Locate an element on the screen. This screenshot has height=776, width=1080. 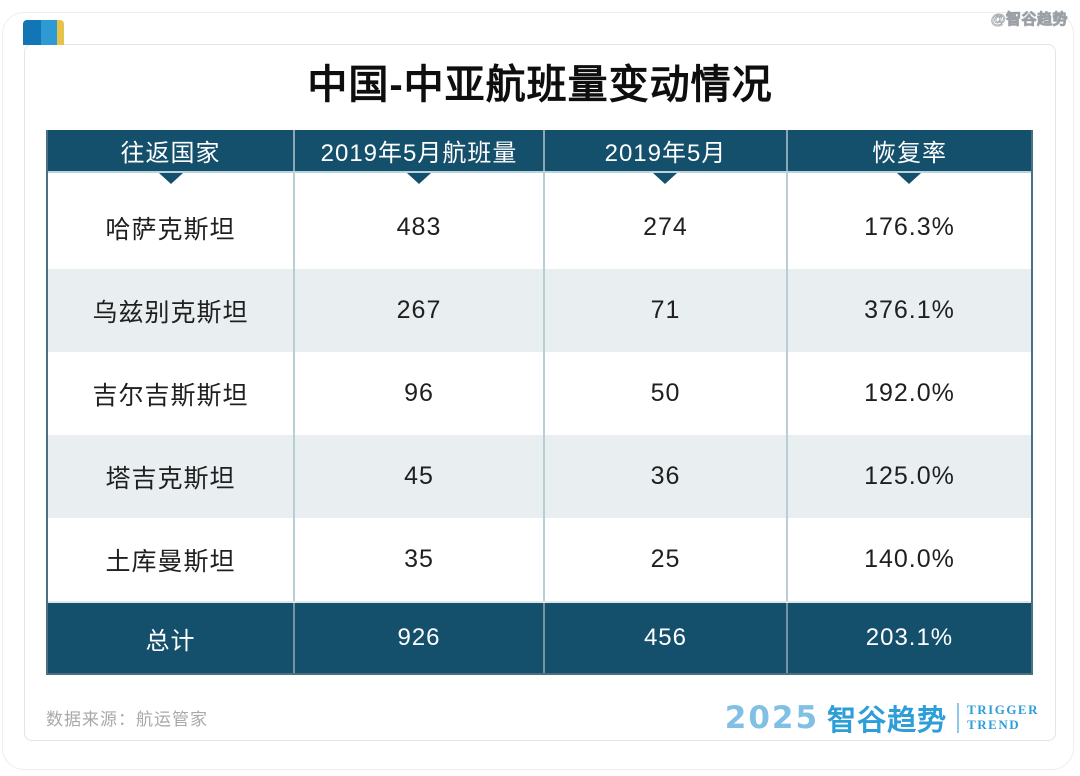
cell-flights-2019: 50 is located at coordinates (666, 393).